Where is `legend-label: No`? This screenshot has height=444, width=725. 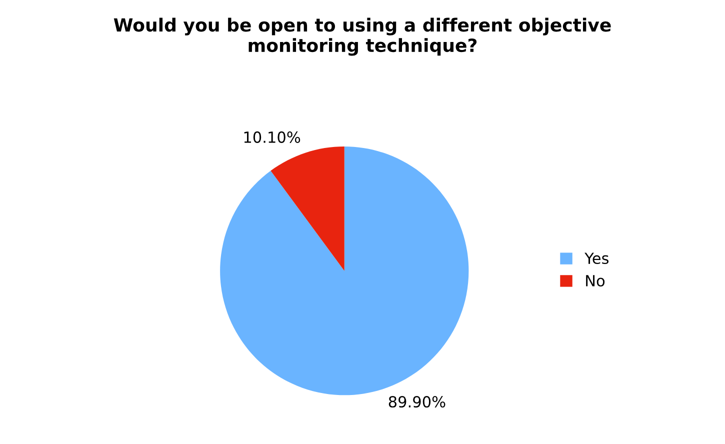
legend-label: No is located at coordinates (595, 280).